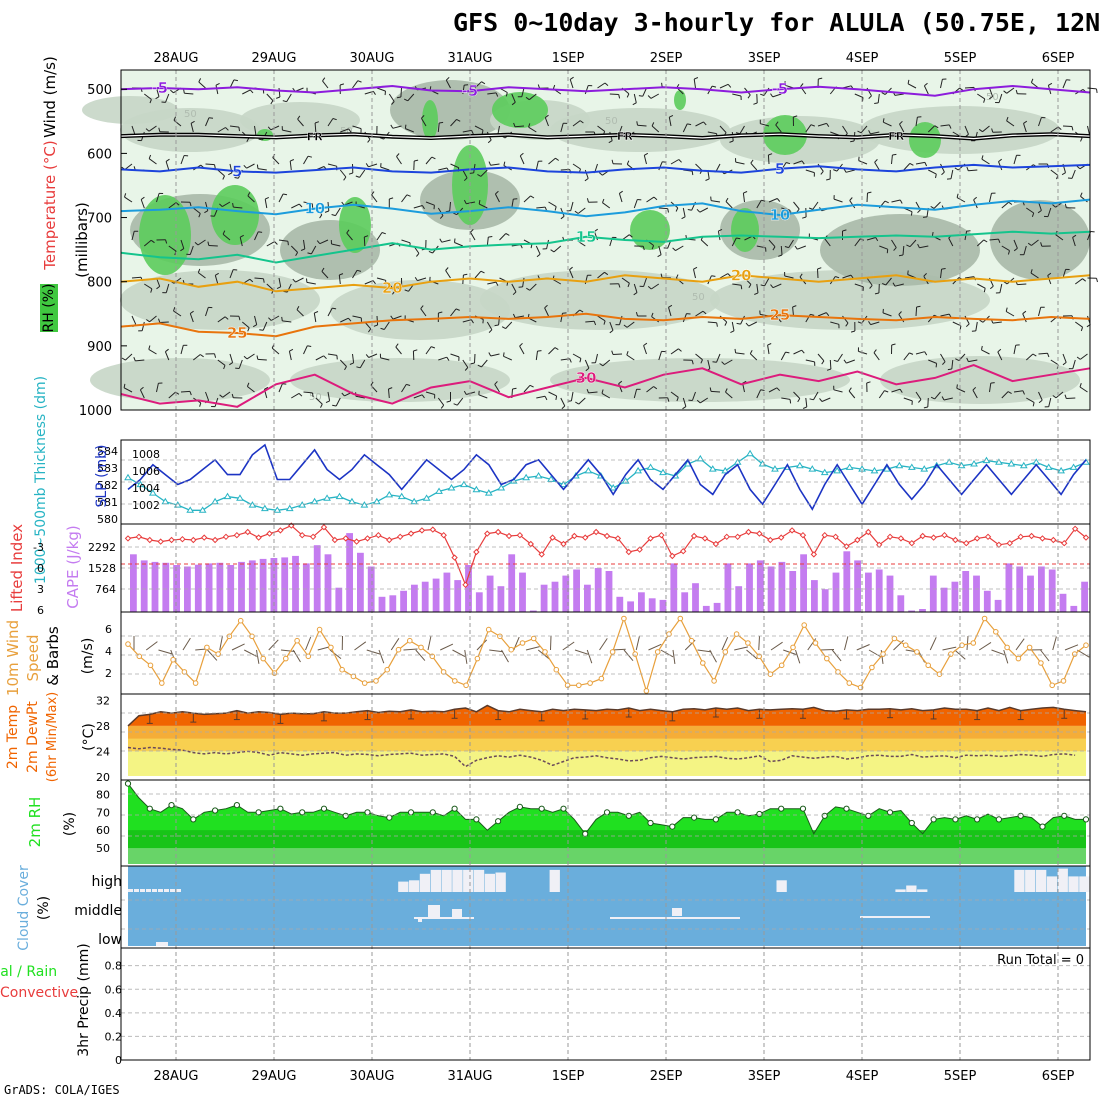 This screenshot has height=1100, width=1100. What do you see at coordinates (607, 715) in the screenshot?
I see `temp-line` at bounding box center [607, 715].